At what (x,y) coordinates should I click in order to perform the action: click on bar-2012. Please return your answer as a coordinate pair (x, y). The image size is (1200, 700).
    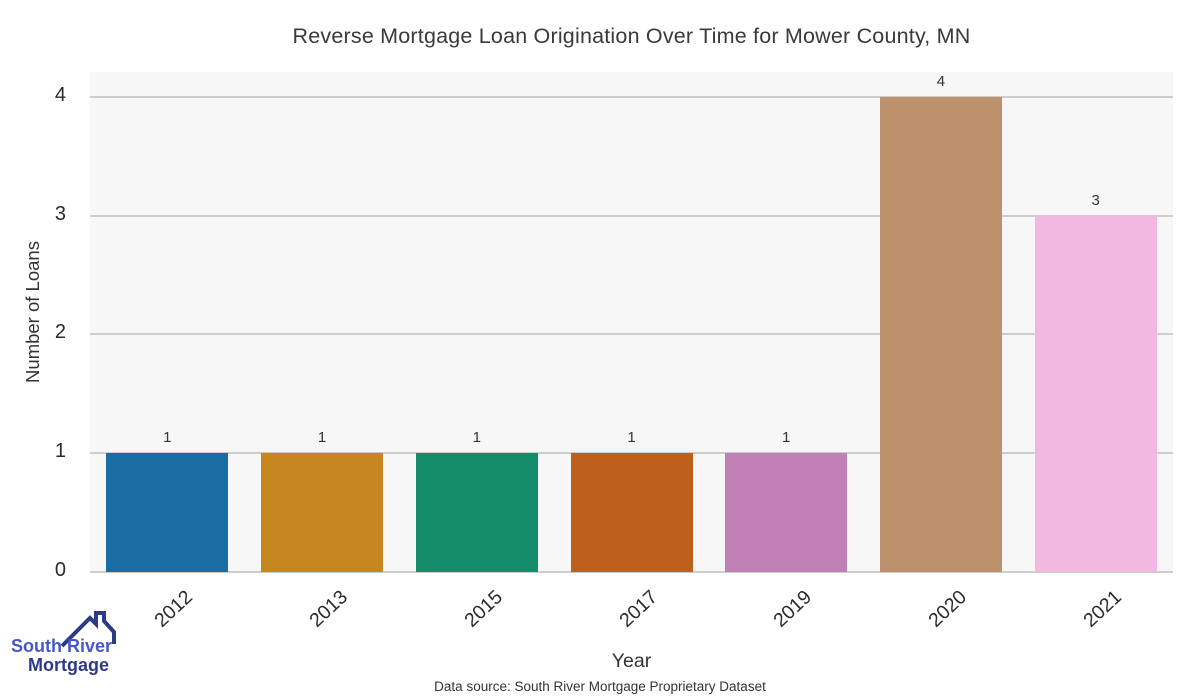
    Looking at the image, I should click on (167, 512).